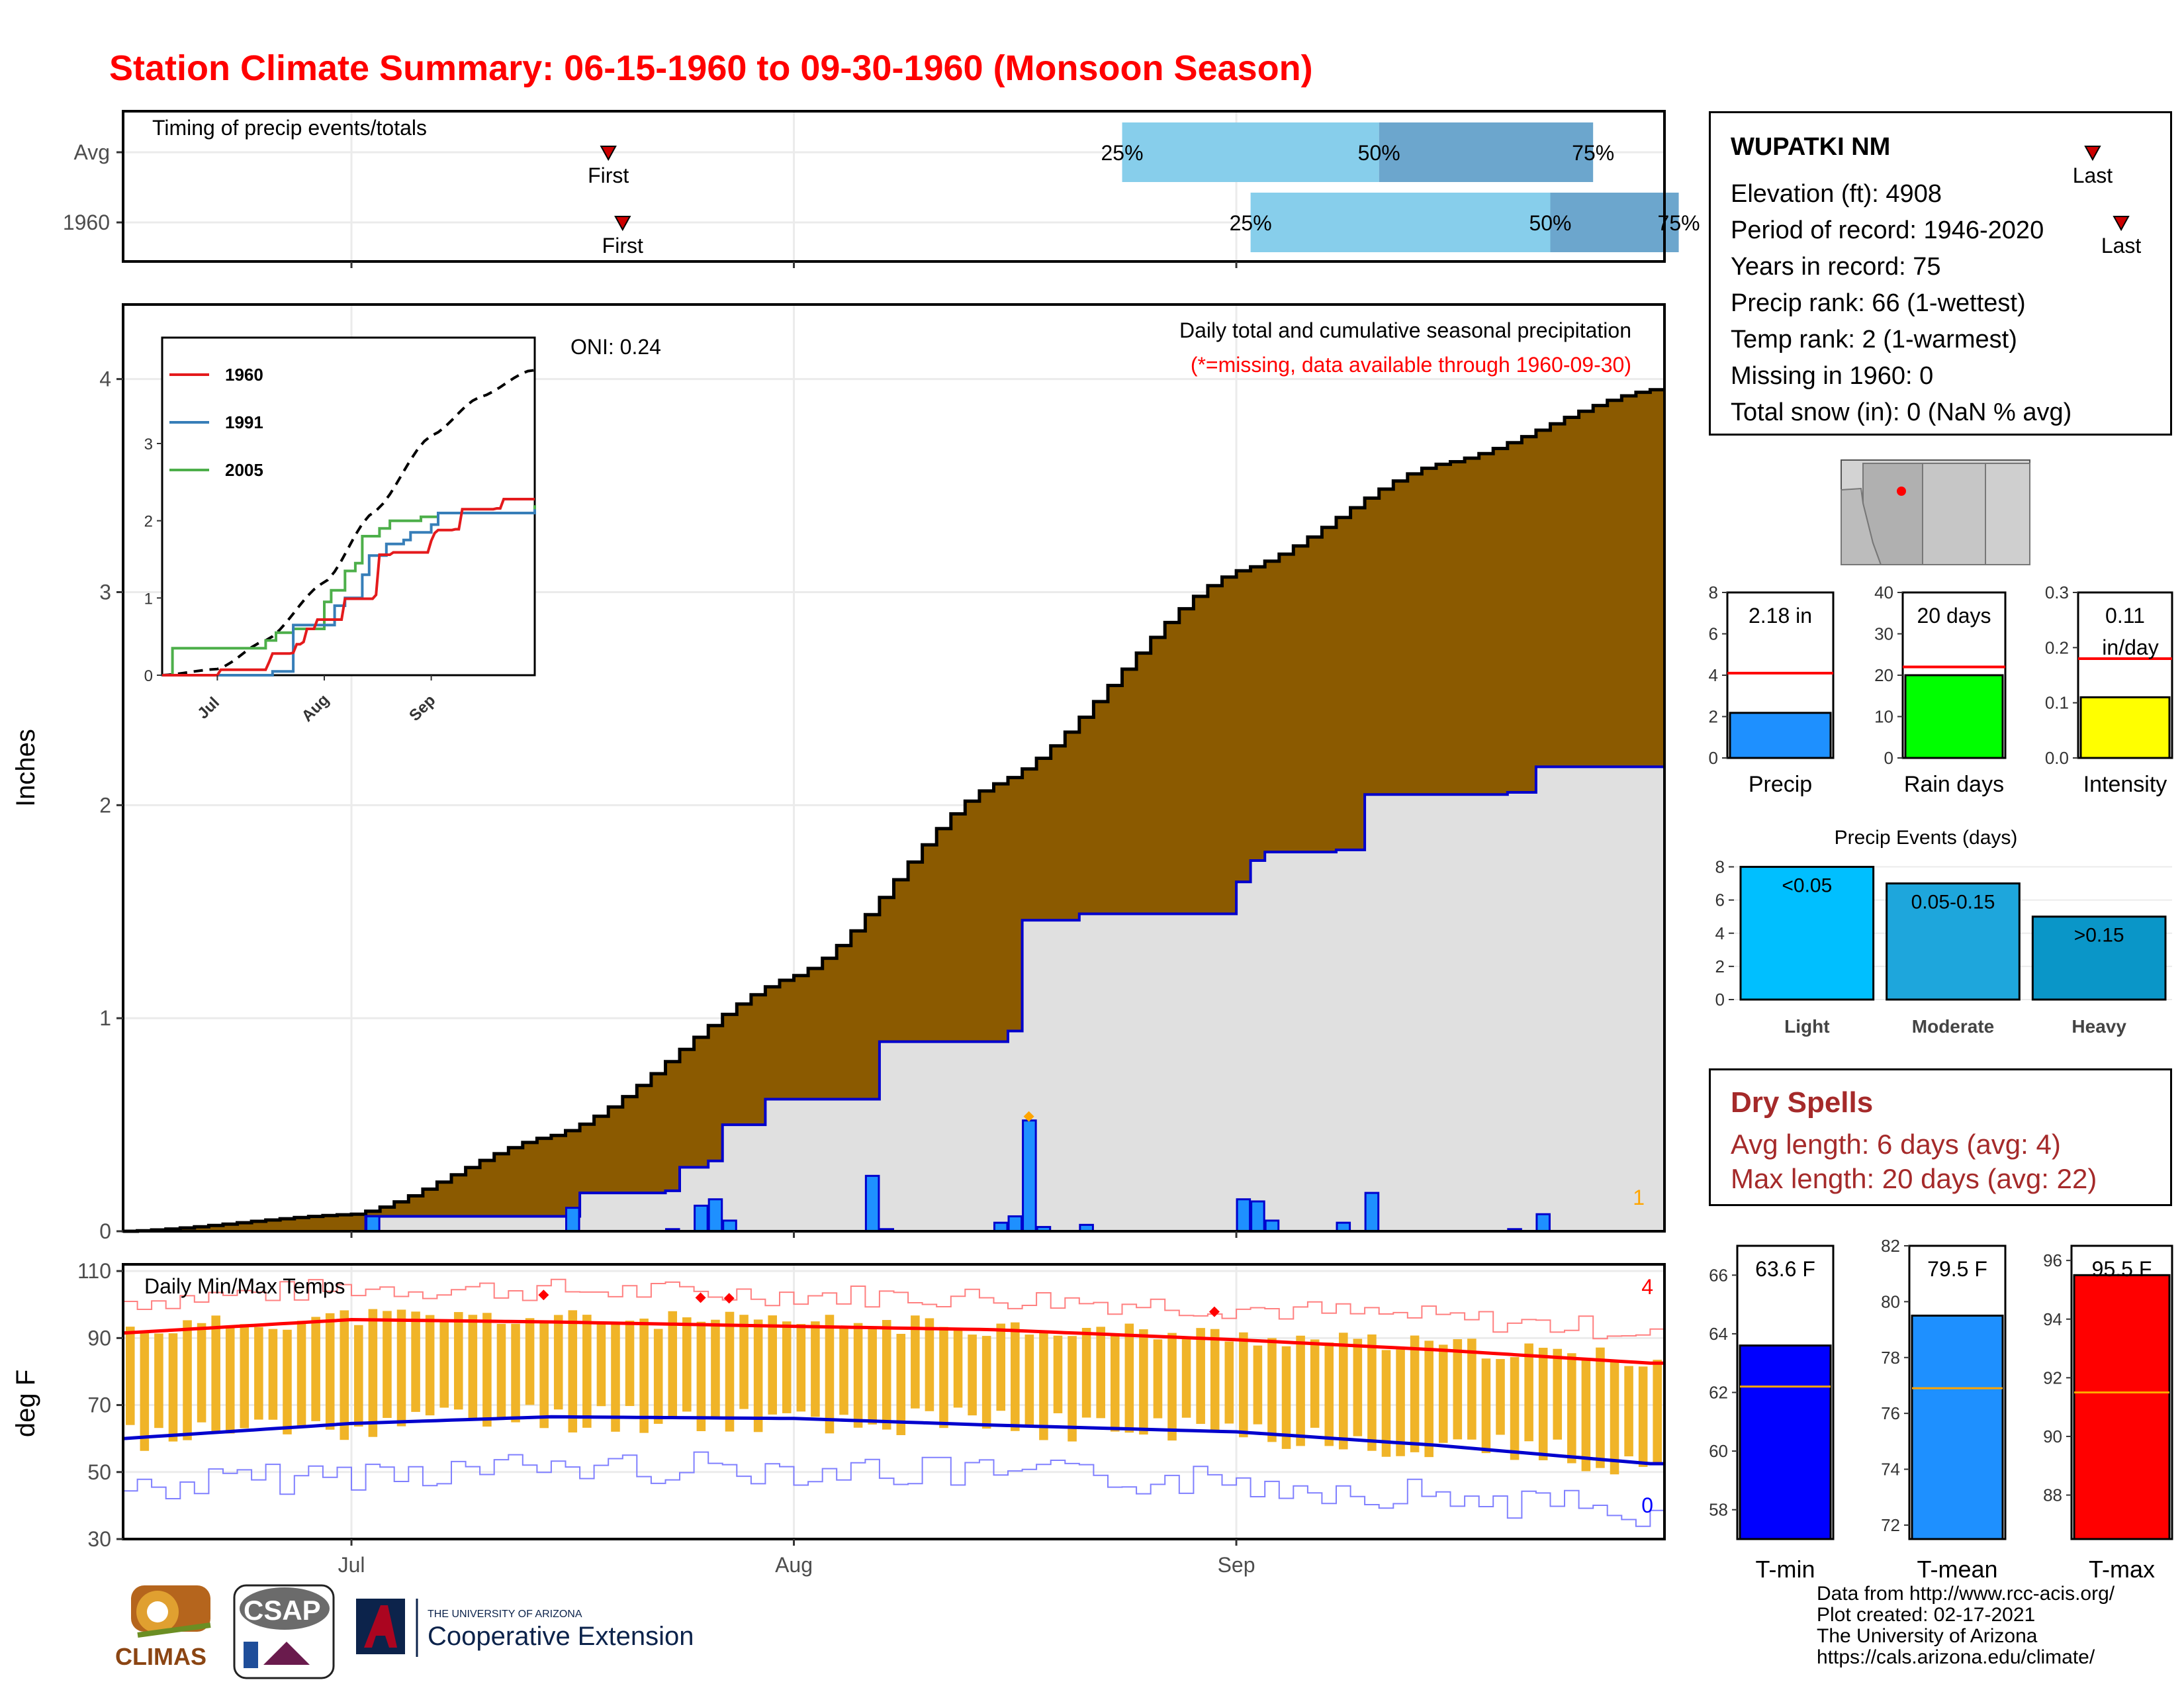 This screenshot has height=1688, width=2184. I want to click on climas-logo: CLIMAS, so click(163, 1627).